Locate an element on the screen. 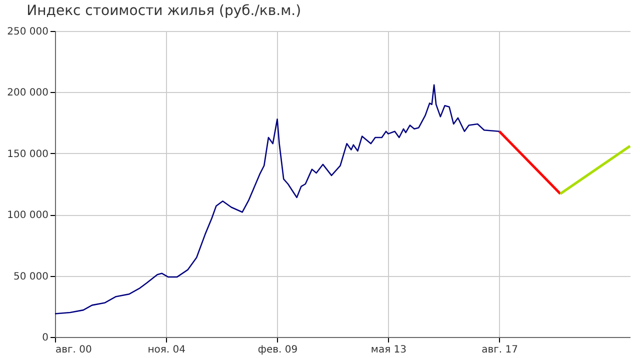 This screenshot has width=640, height=358. x-tick-label: авг. 00 is located at coordinates (74, 350).